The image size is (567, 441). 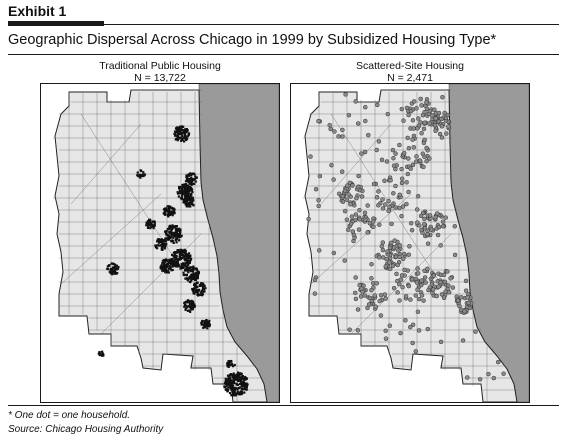 I want to click on header-rule, so click(x=331, y=24).